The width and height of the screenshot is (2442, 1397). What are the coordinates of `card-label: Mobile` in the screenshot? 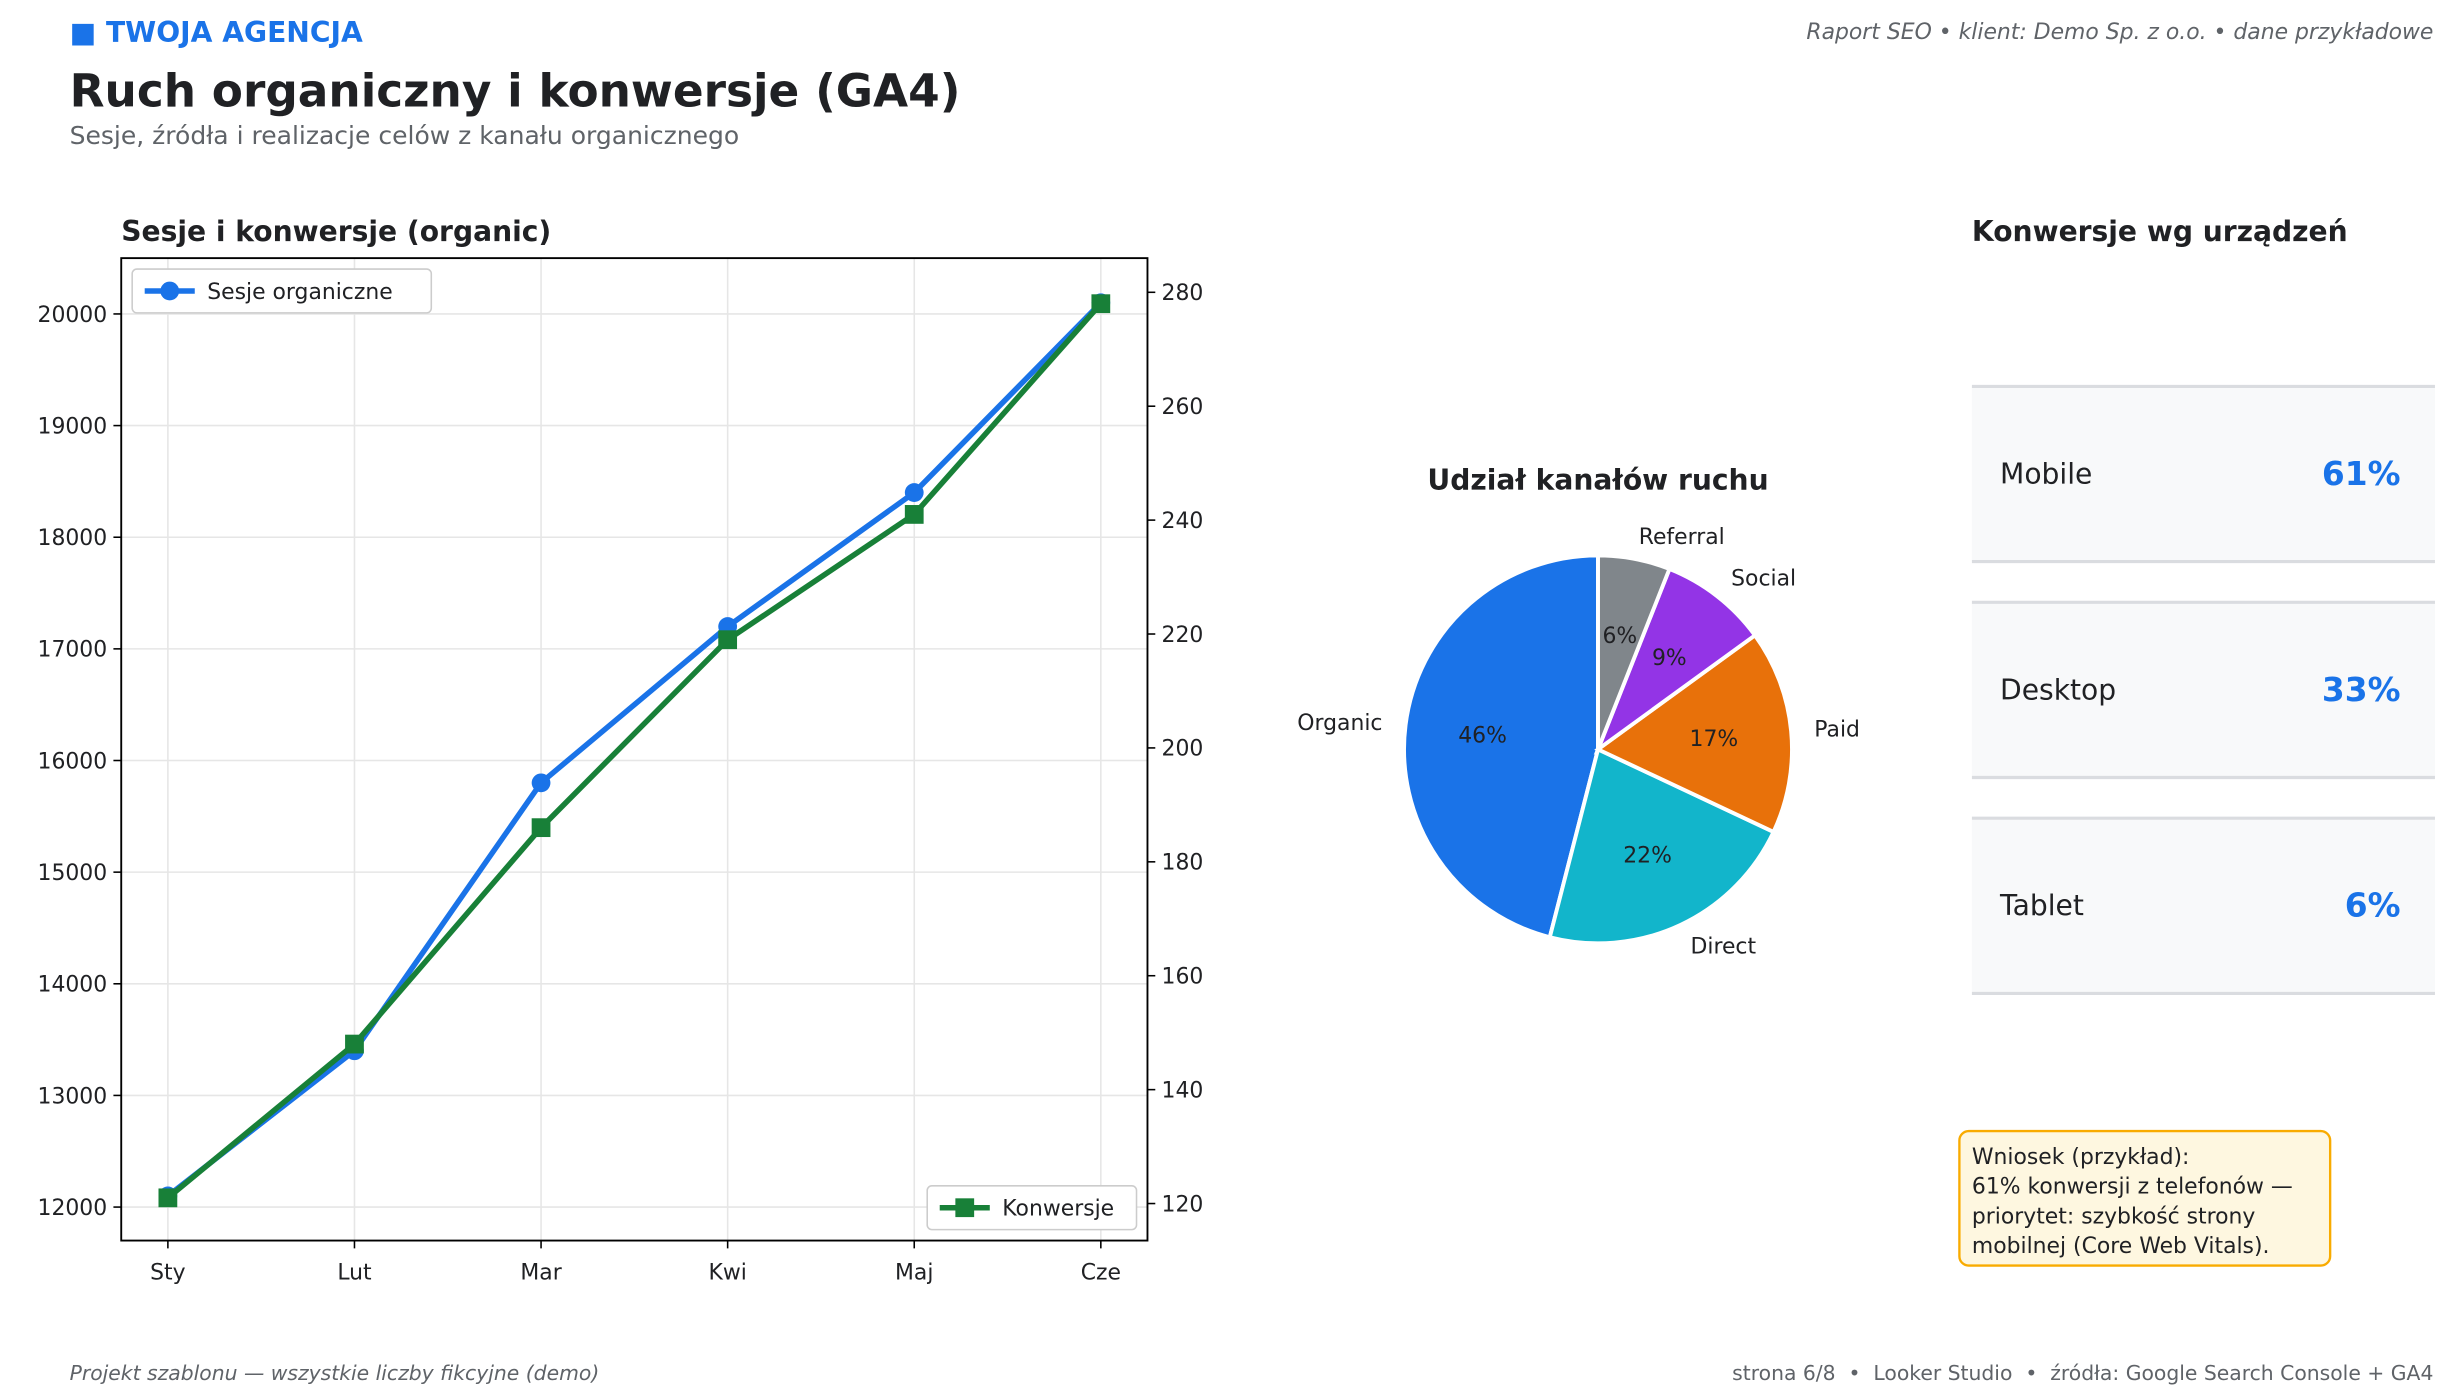 It's located at (2046, 473).